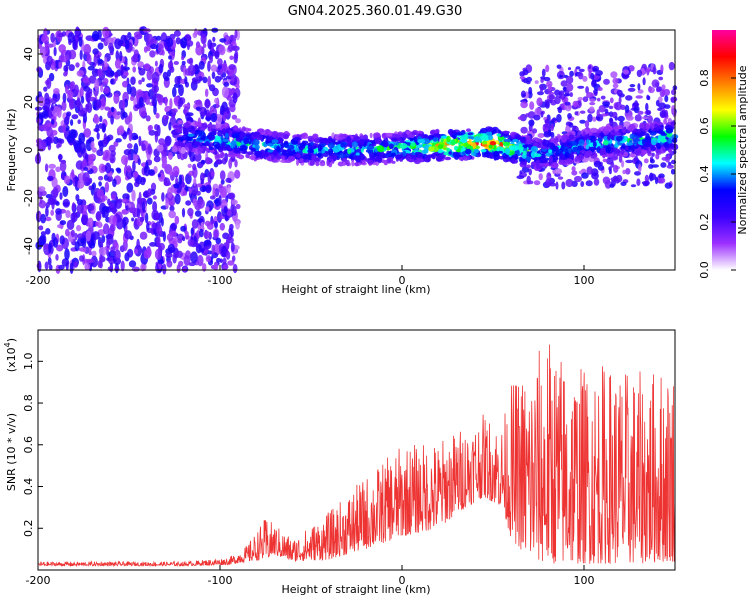 This screenshot has height=600, width=750. I want to click on y-tick-label: 1.0, so click(28, 362).